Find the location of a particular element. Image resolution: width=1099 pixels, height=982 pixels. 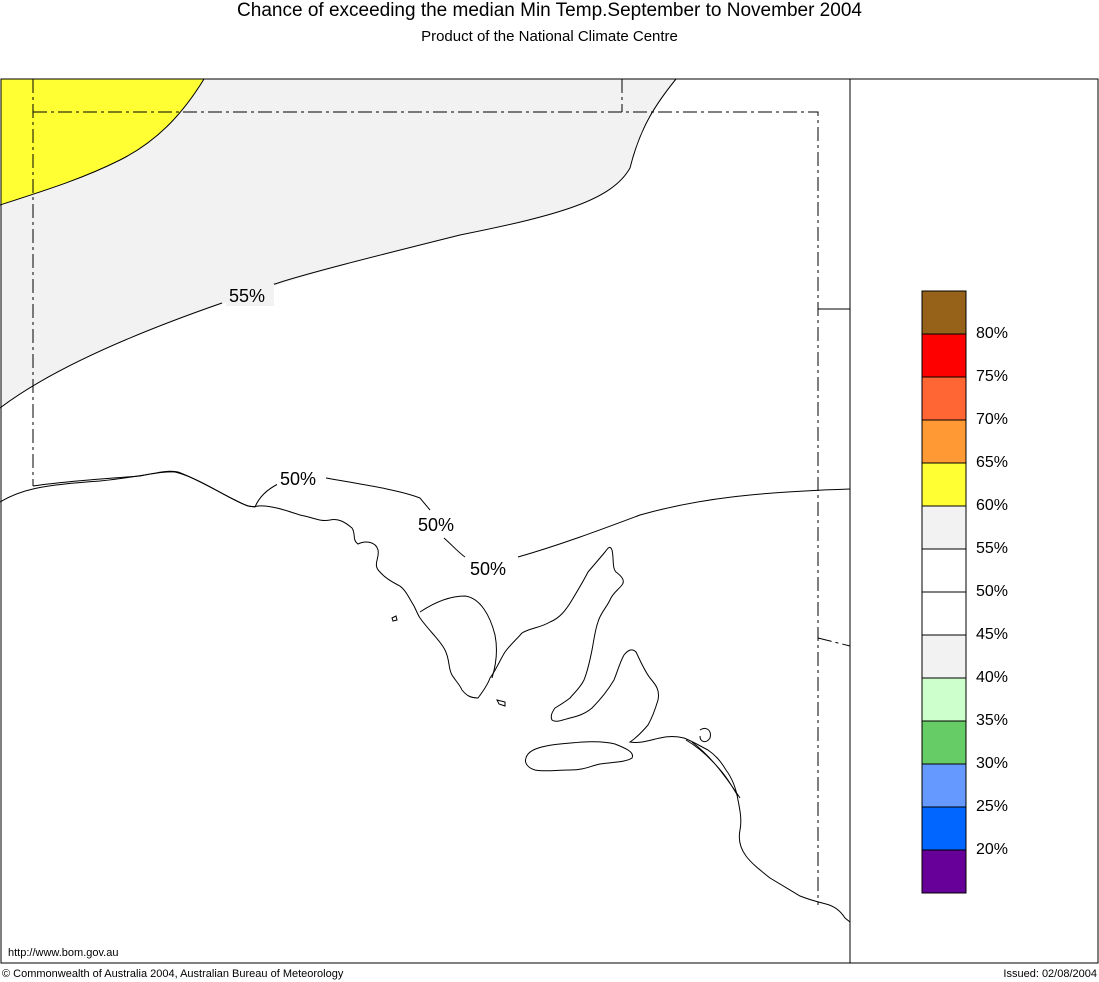

legend-label: 35% is located at coordinates (992, 720).